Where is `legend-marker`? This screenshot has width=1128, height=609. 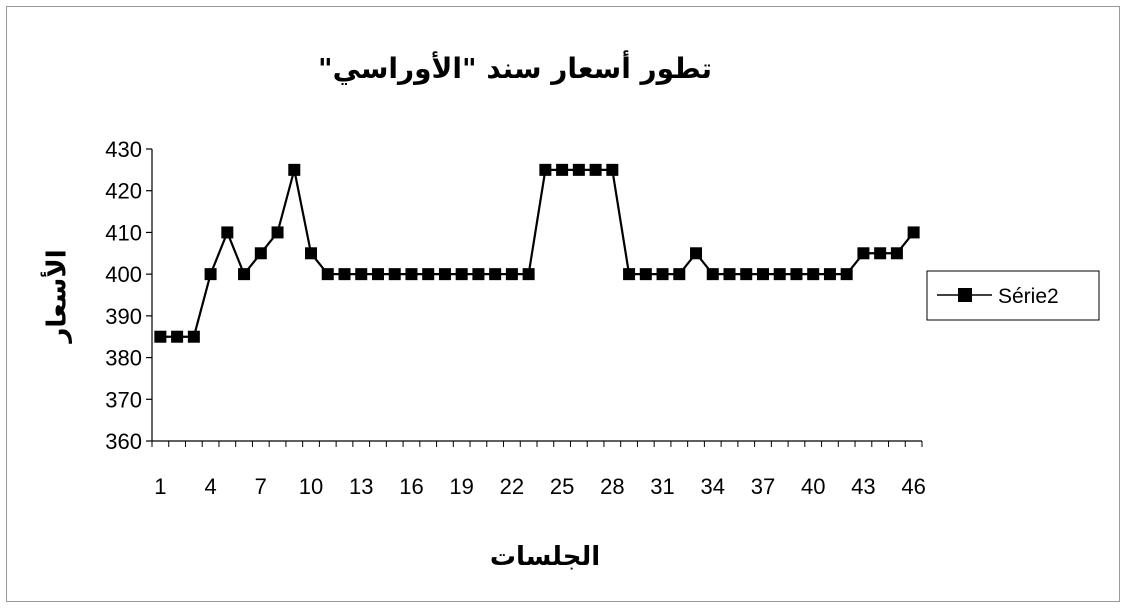
legend-marker is located at coordinates (965, 295).